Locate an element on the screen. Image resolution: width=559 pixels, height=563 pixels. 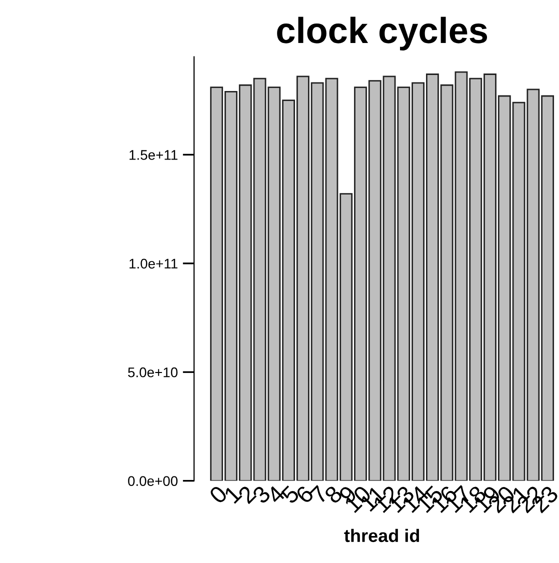
y-tick-label: 1.5e+11 is located at coordinates (154, 155).